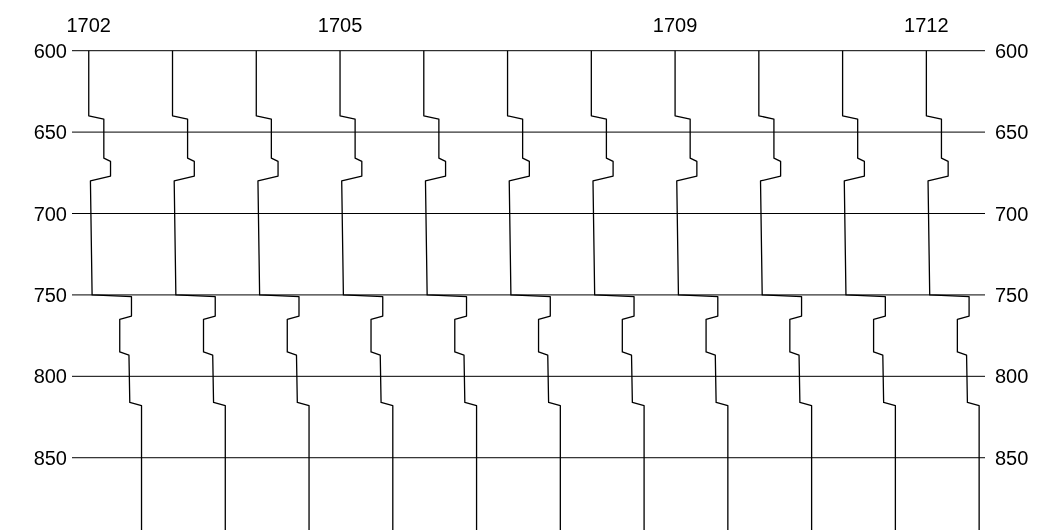  I want to click on y-tick-label: 700, so click(50, 213).